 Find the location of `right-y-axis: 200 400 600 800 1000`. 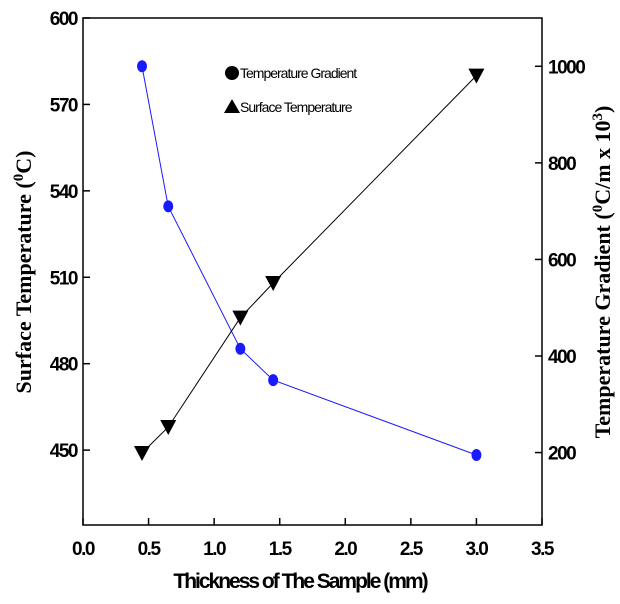

right-y-axis: 200 400 600 800 1000 is located at coordinates (561, 261).